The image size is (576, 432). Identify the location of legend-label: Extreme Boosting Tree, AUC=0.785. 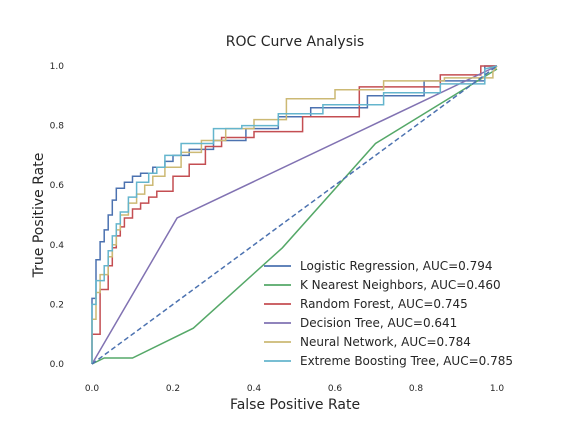
(406, 361).